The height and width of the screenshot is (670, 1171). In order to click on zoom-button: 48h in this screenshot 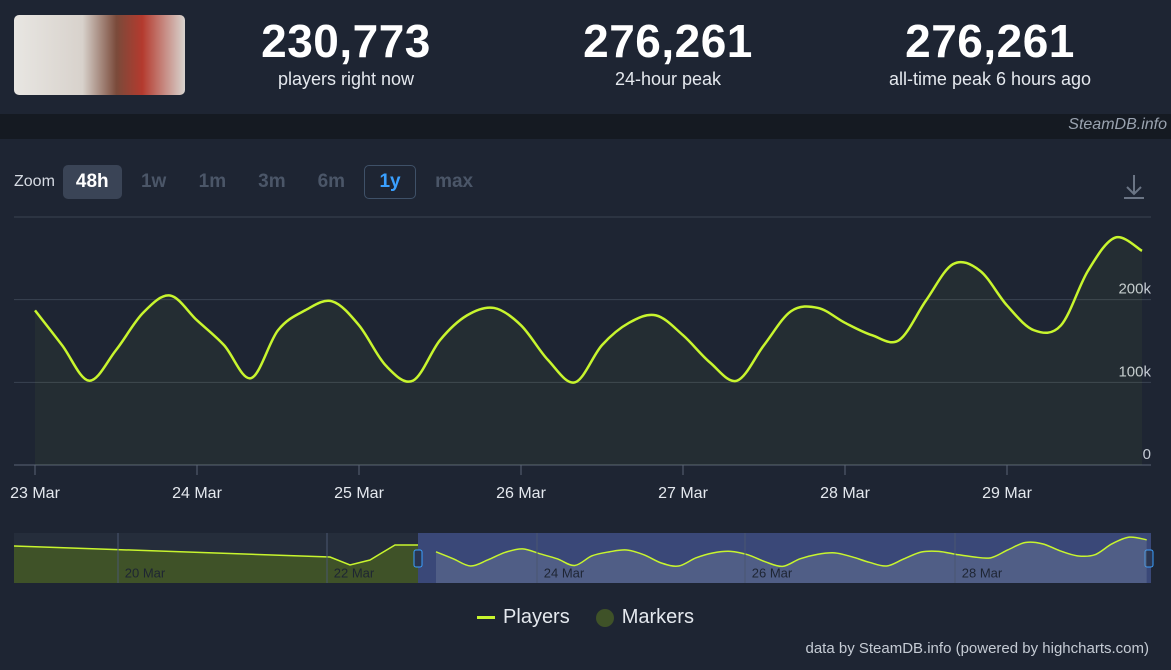, I will do `click(92, 182)`.